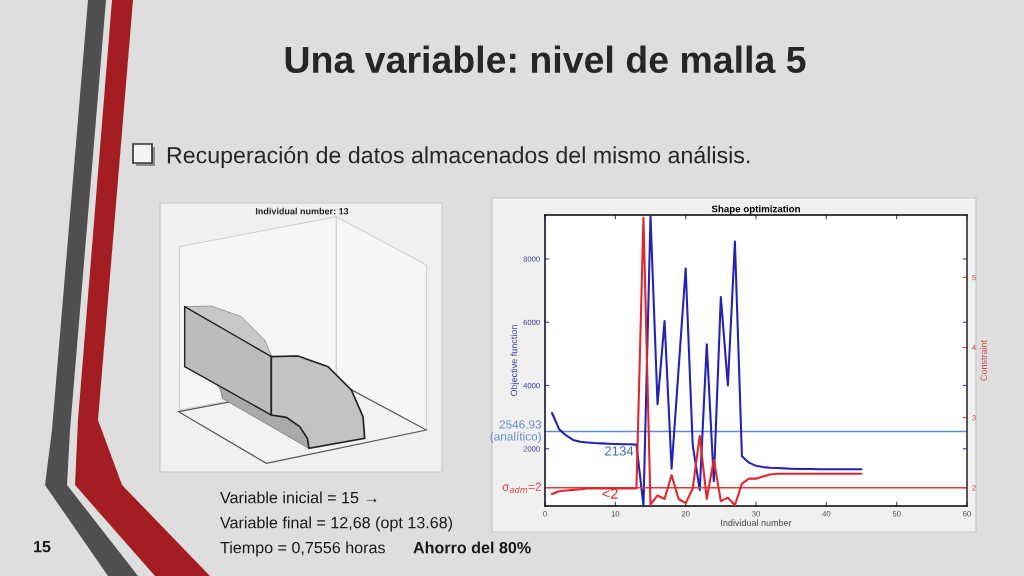 Image resolution: width=1024 pixels, height=576 pixels. Describe the element at coordinates (336, 524) in the screenshot. I see `text: Variable final = 12,68 (opt 13.68)` at that location.